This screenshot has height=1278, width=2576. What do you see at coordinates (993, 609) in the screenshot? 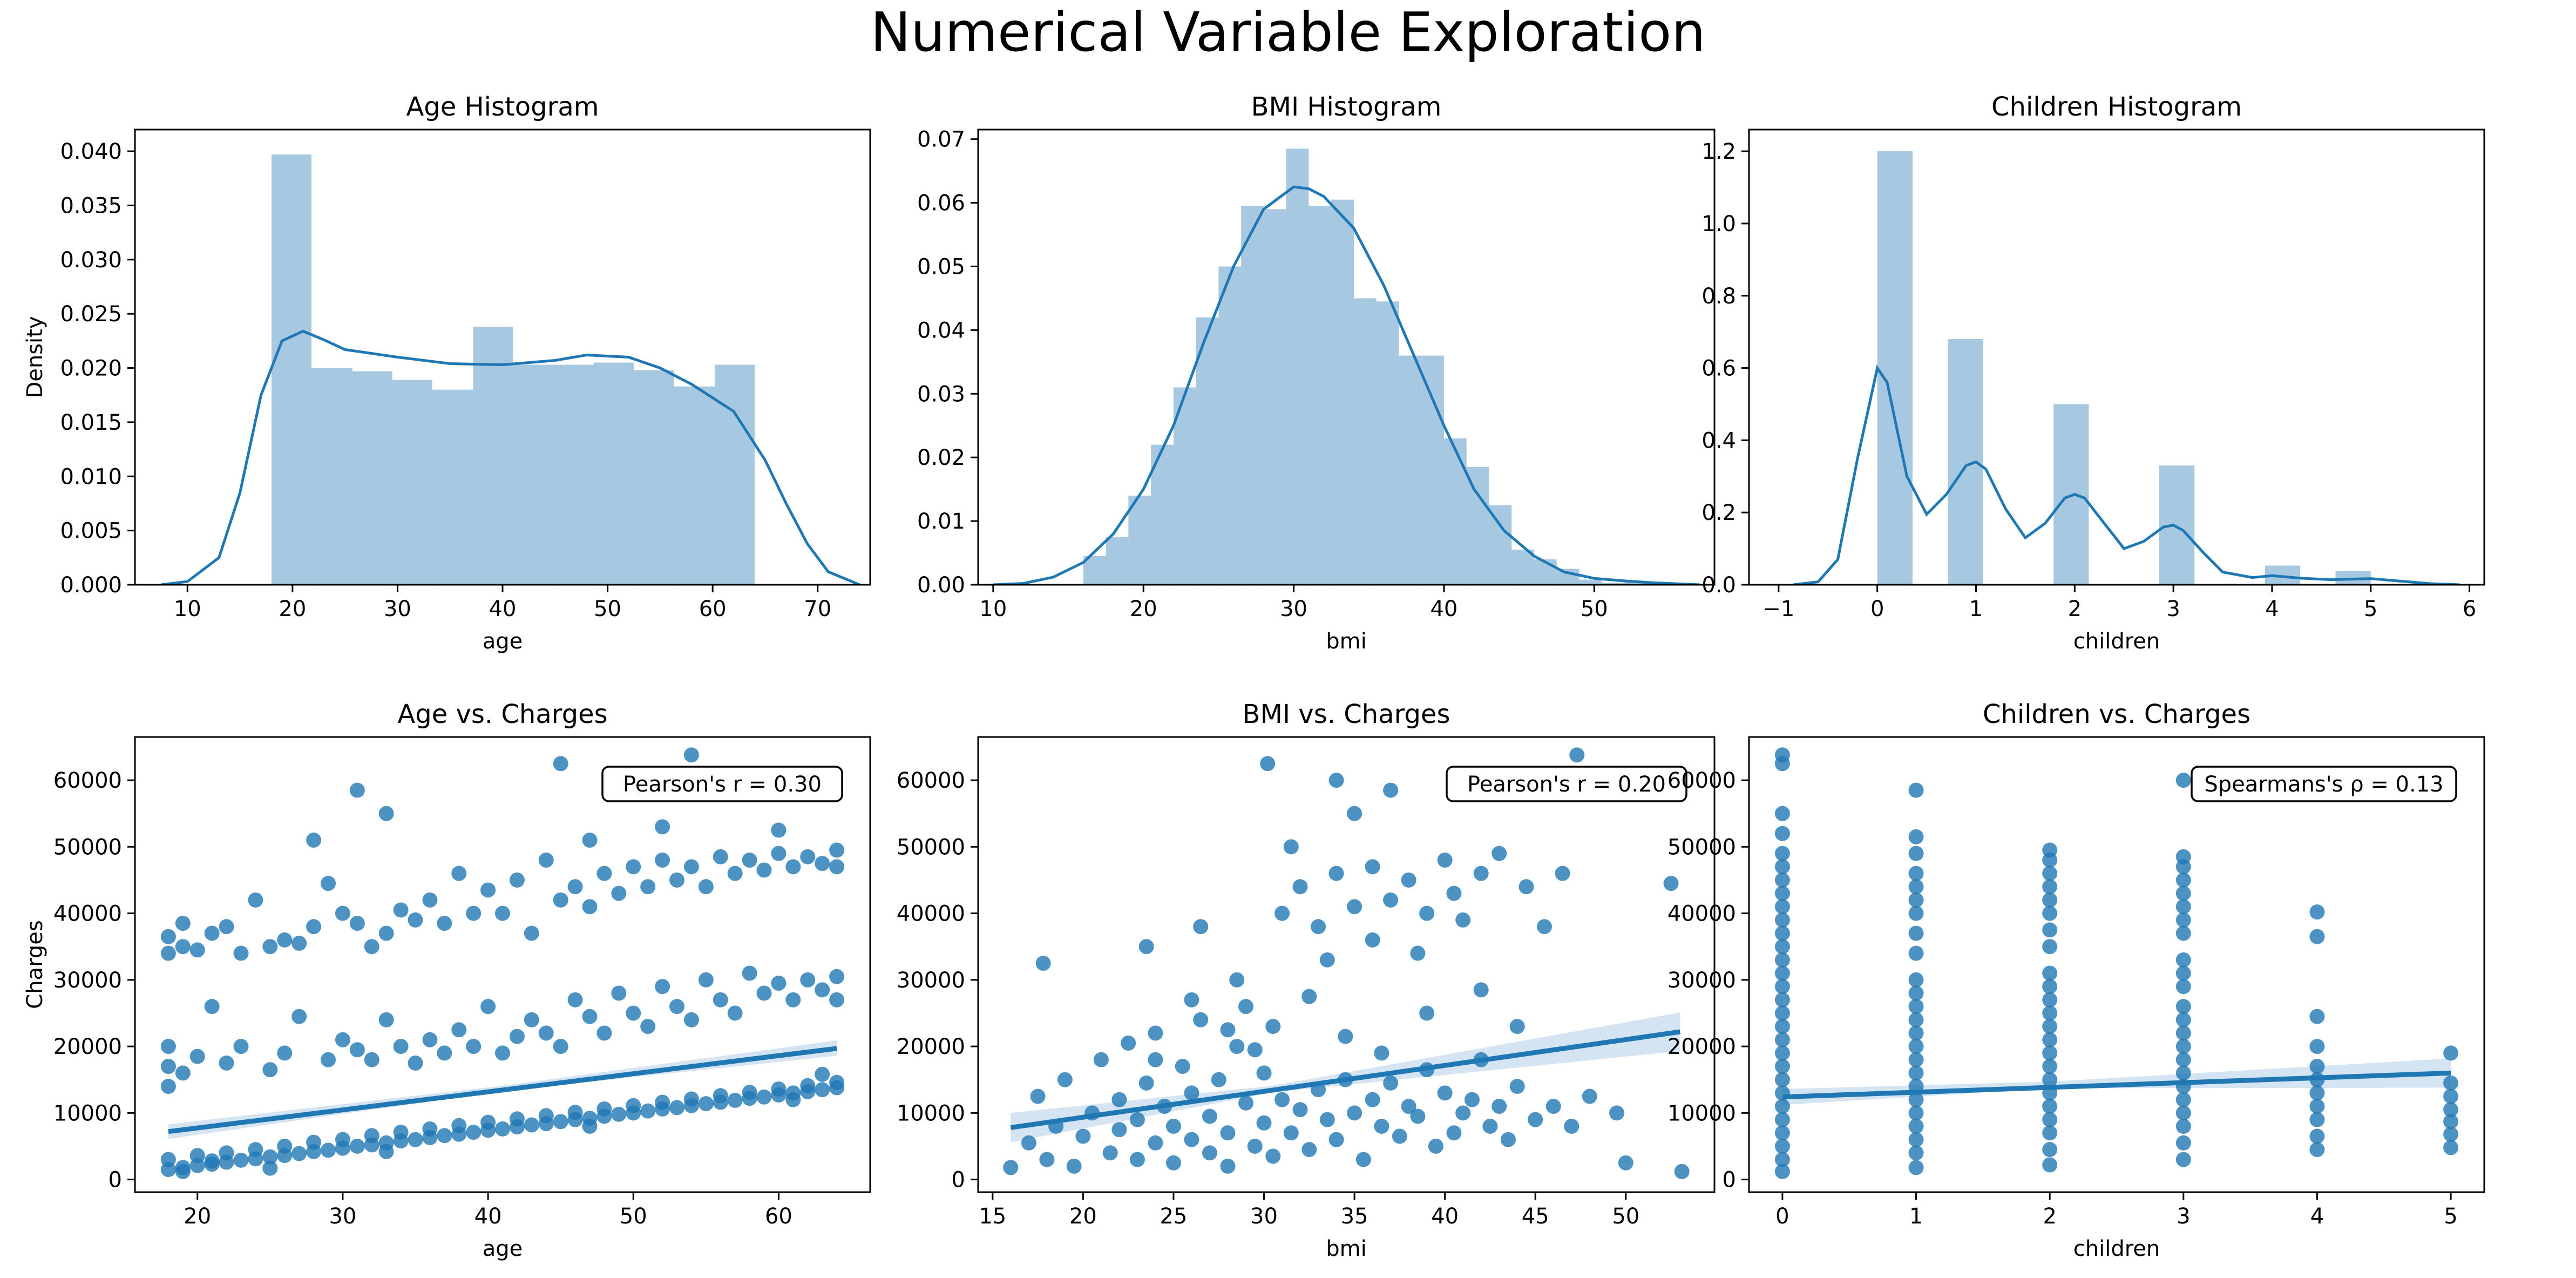
I see `x-tick-label: 10` at bounding box center [993, 609].